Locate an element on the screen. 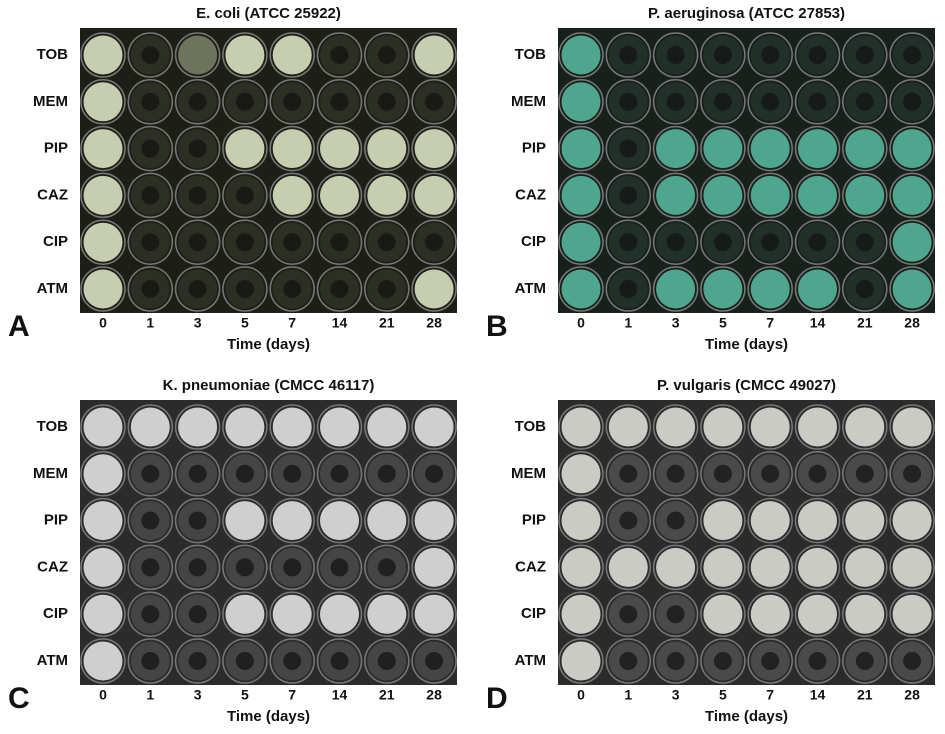 The image size is (945, 734). panel-title: P. vulgaris (CMCC 49027) is located at coordinates (746, 385).